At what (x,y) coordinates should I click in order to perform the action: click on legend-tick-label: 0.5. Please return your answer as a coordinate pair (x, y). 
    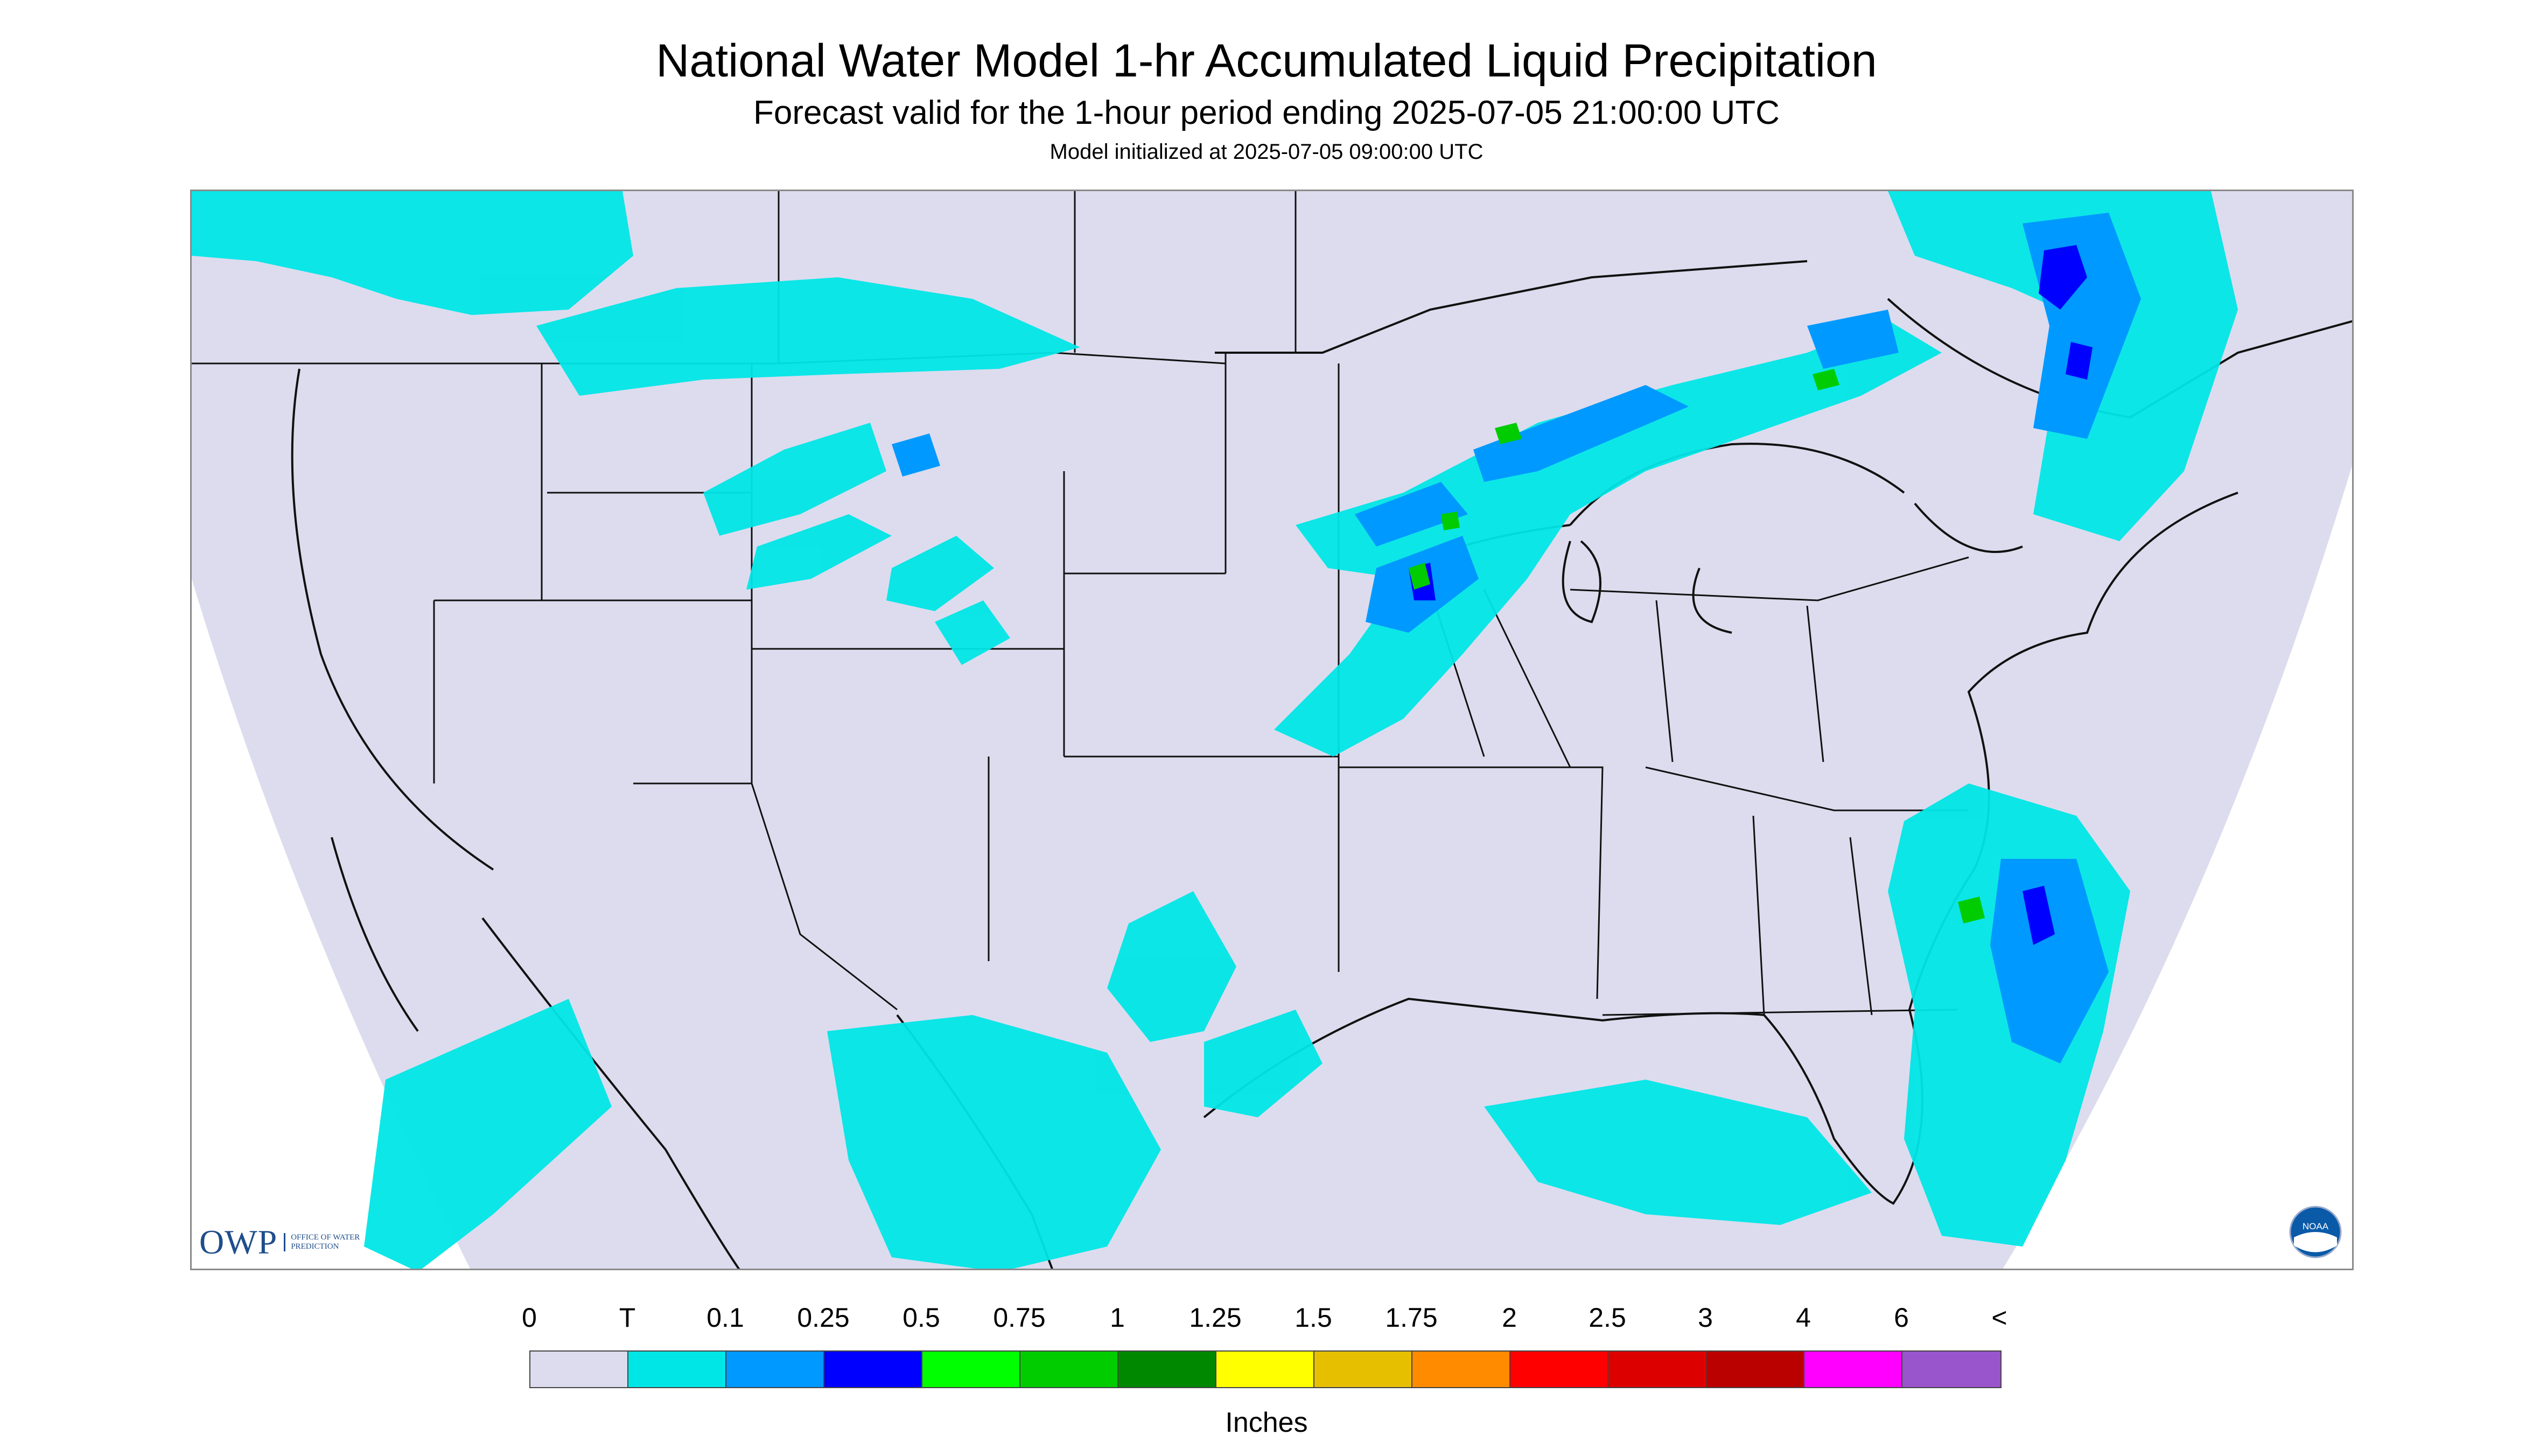
    Looking at the image, I should click on (921, 1318).